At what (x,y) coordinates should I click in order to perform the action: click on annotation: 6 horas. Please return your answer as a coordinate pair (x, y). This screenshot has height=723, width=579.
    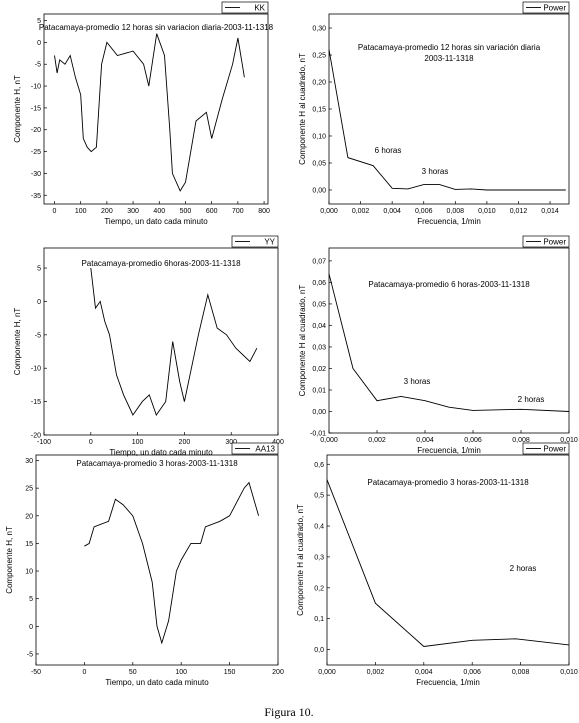
    Looking at the image, I should click on (388, 150).